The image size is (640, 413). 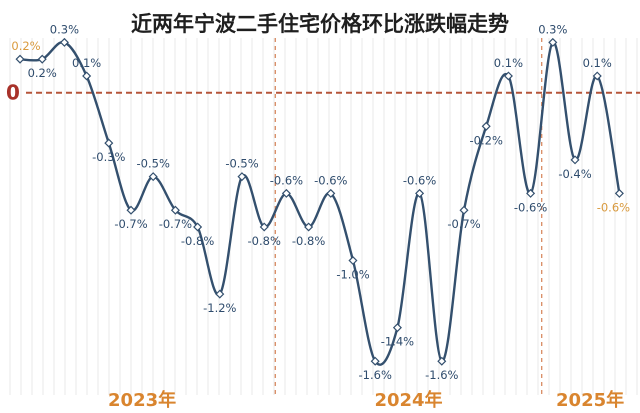 I want to click on year-label: 2024年, so click(x=408, y=400).